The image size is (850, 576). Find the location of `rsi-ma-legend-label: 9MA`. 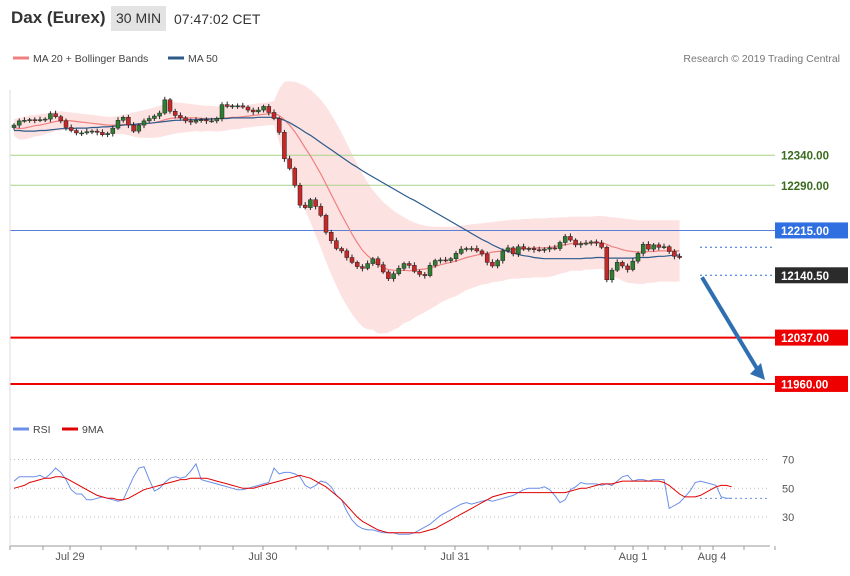

rsi-ma-legend-label: 9MA is located at coordinates (93, 430).